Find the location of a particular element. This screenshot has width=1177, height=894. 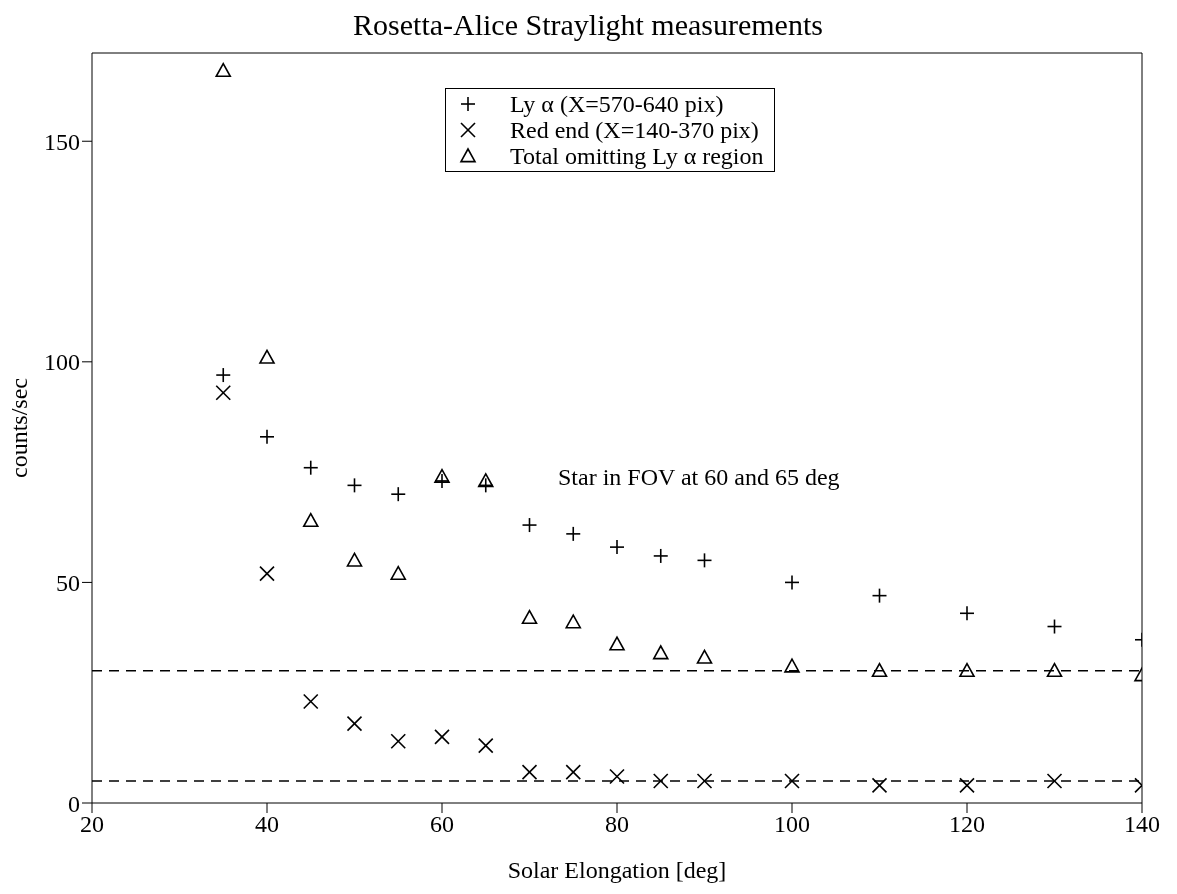

y-tick-label: 150 is located at coordinates (62, 141).